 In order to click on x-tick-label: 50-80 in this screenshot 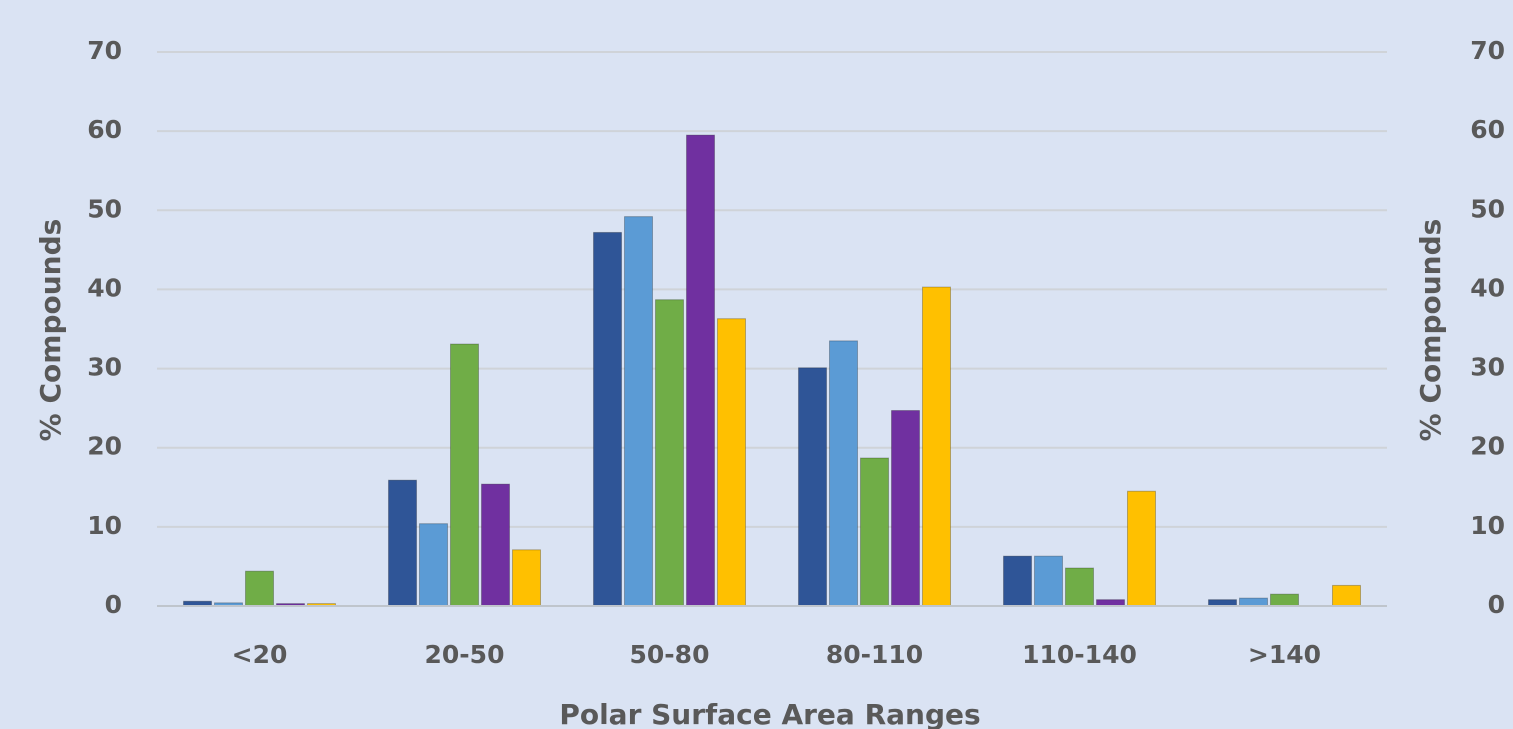, I will do `click(670, 654)`.